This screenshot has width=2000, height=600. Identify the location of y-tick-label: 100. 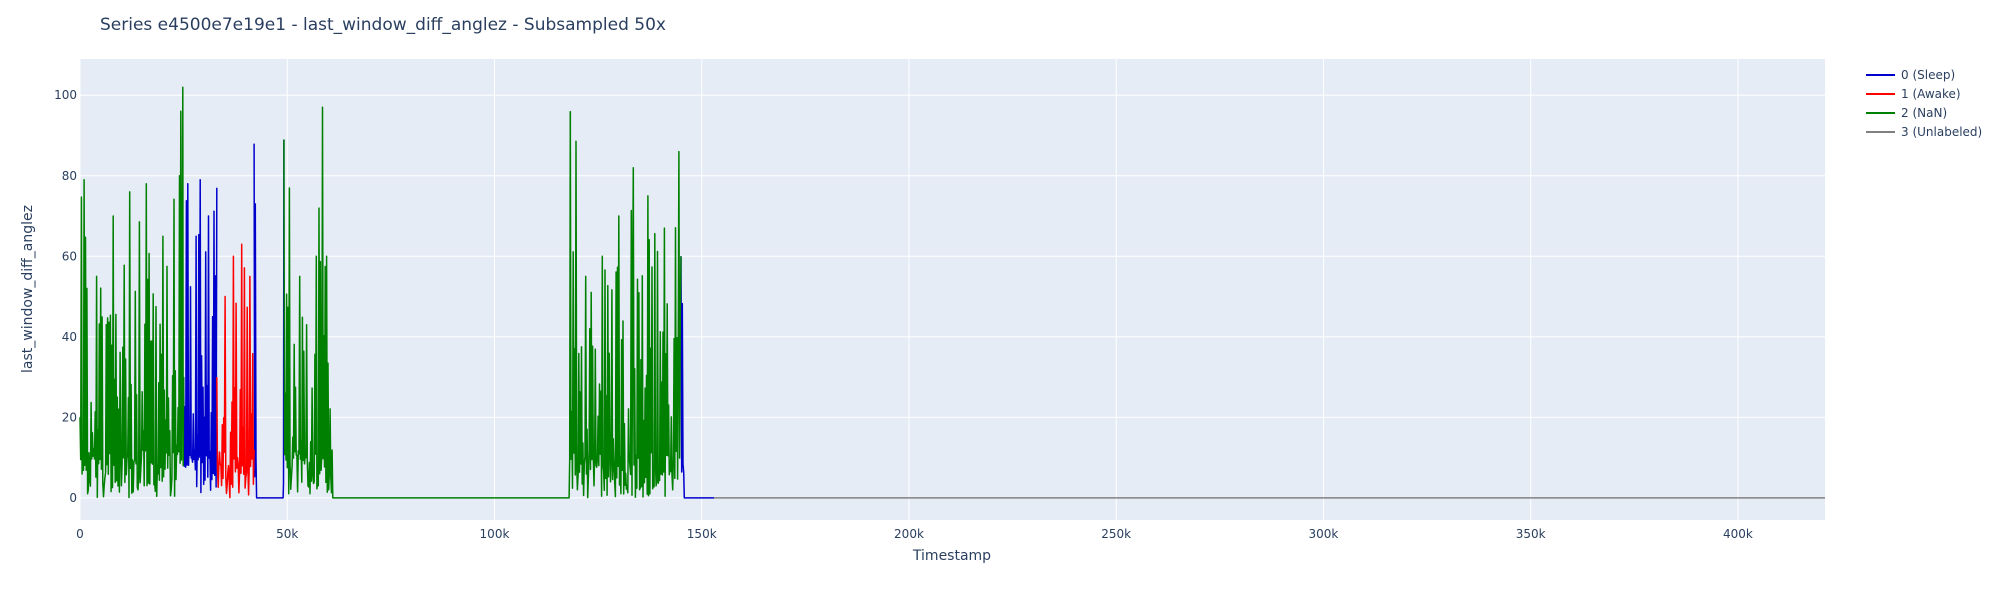
(65, 95).